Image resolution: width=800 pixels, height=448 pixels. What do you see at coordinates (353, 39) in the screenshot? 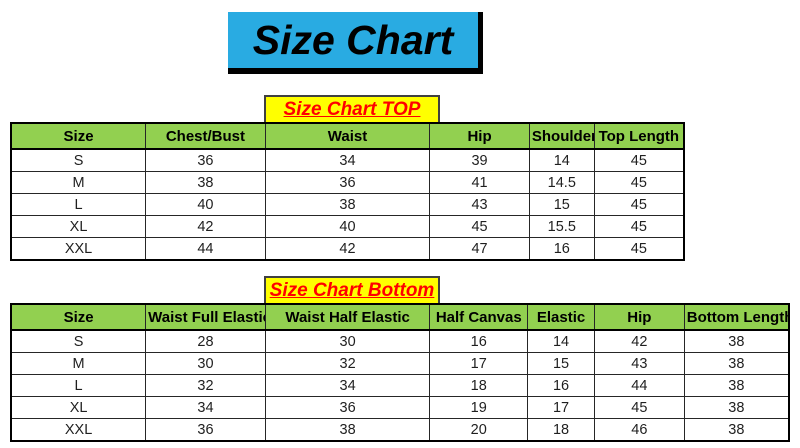
I see `page-title: Size Chart` at bounding box center [353, 39].